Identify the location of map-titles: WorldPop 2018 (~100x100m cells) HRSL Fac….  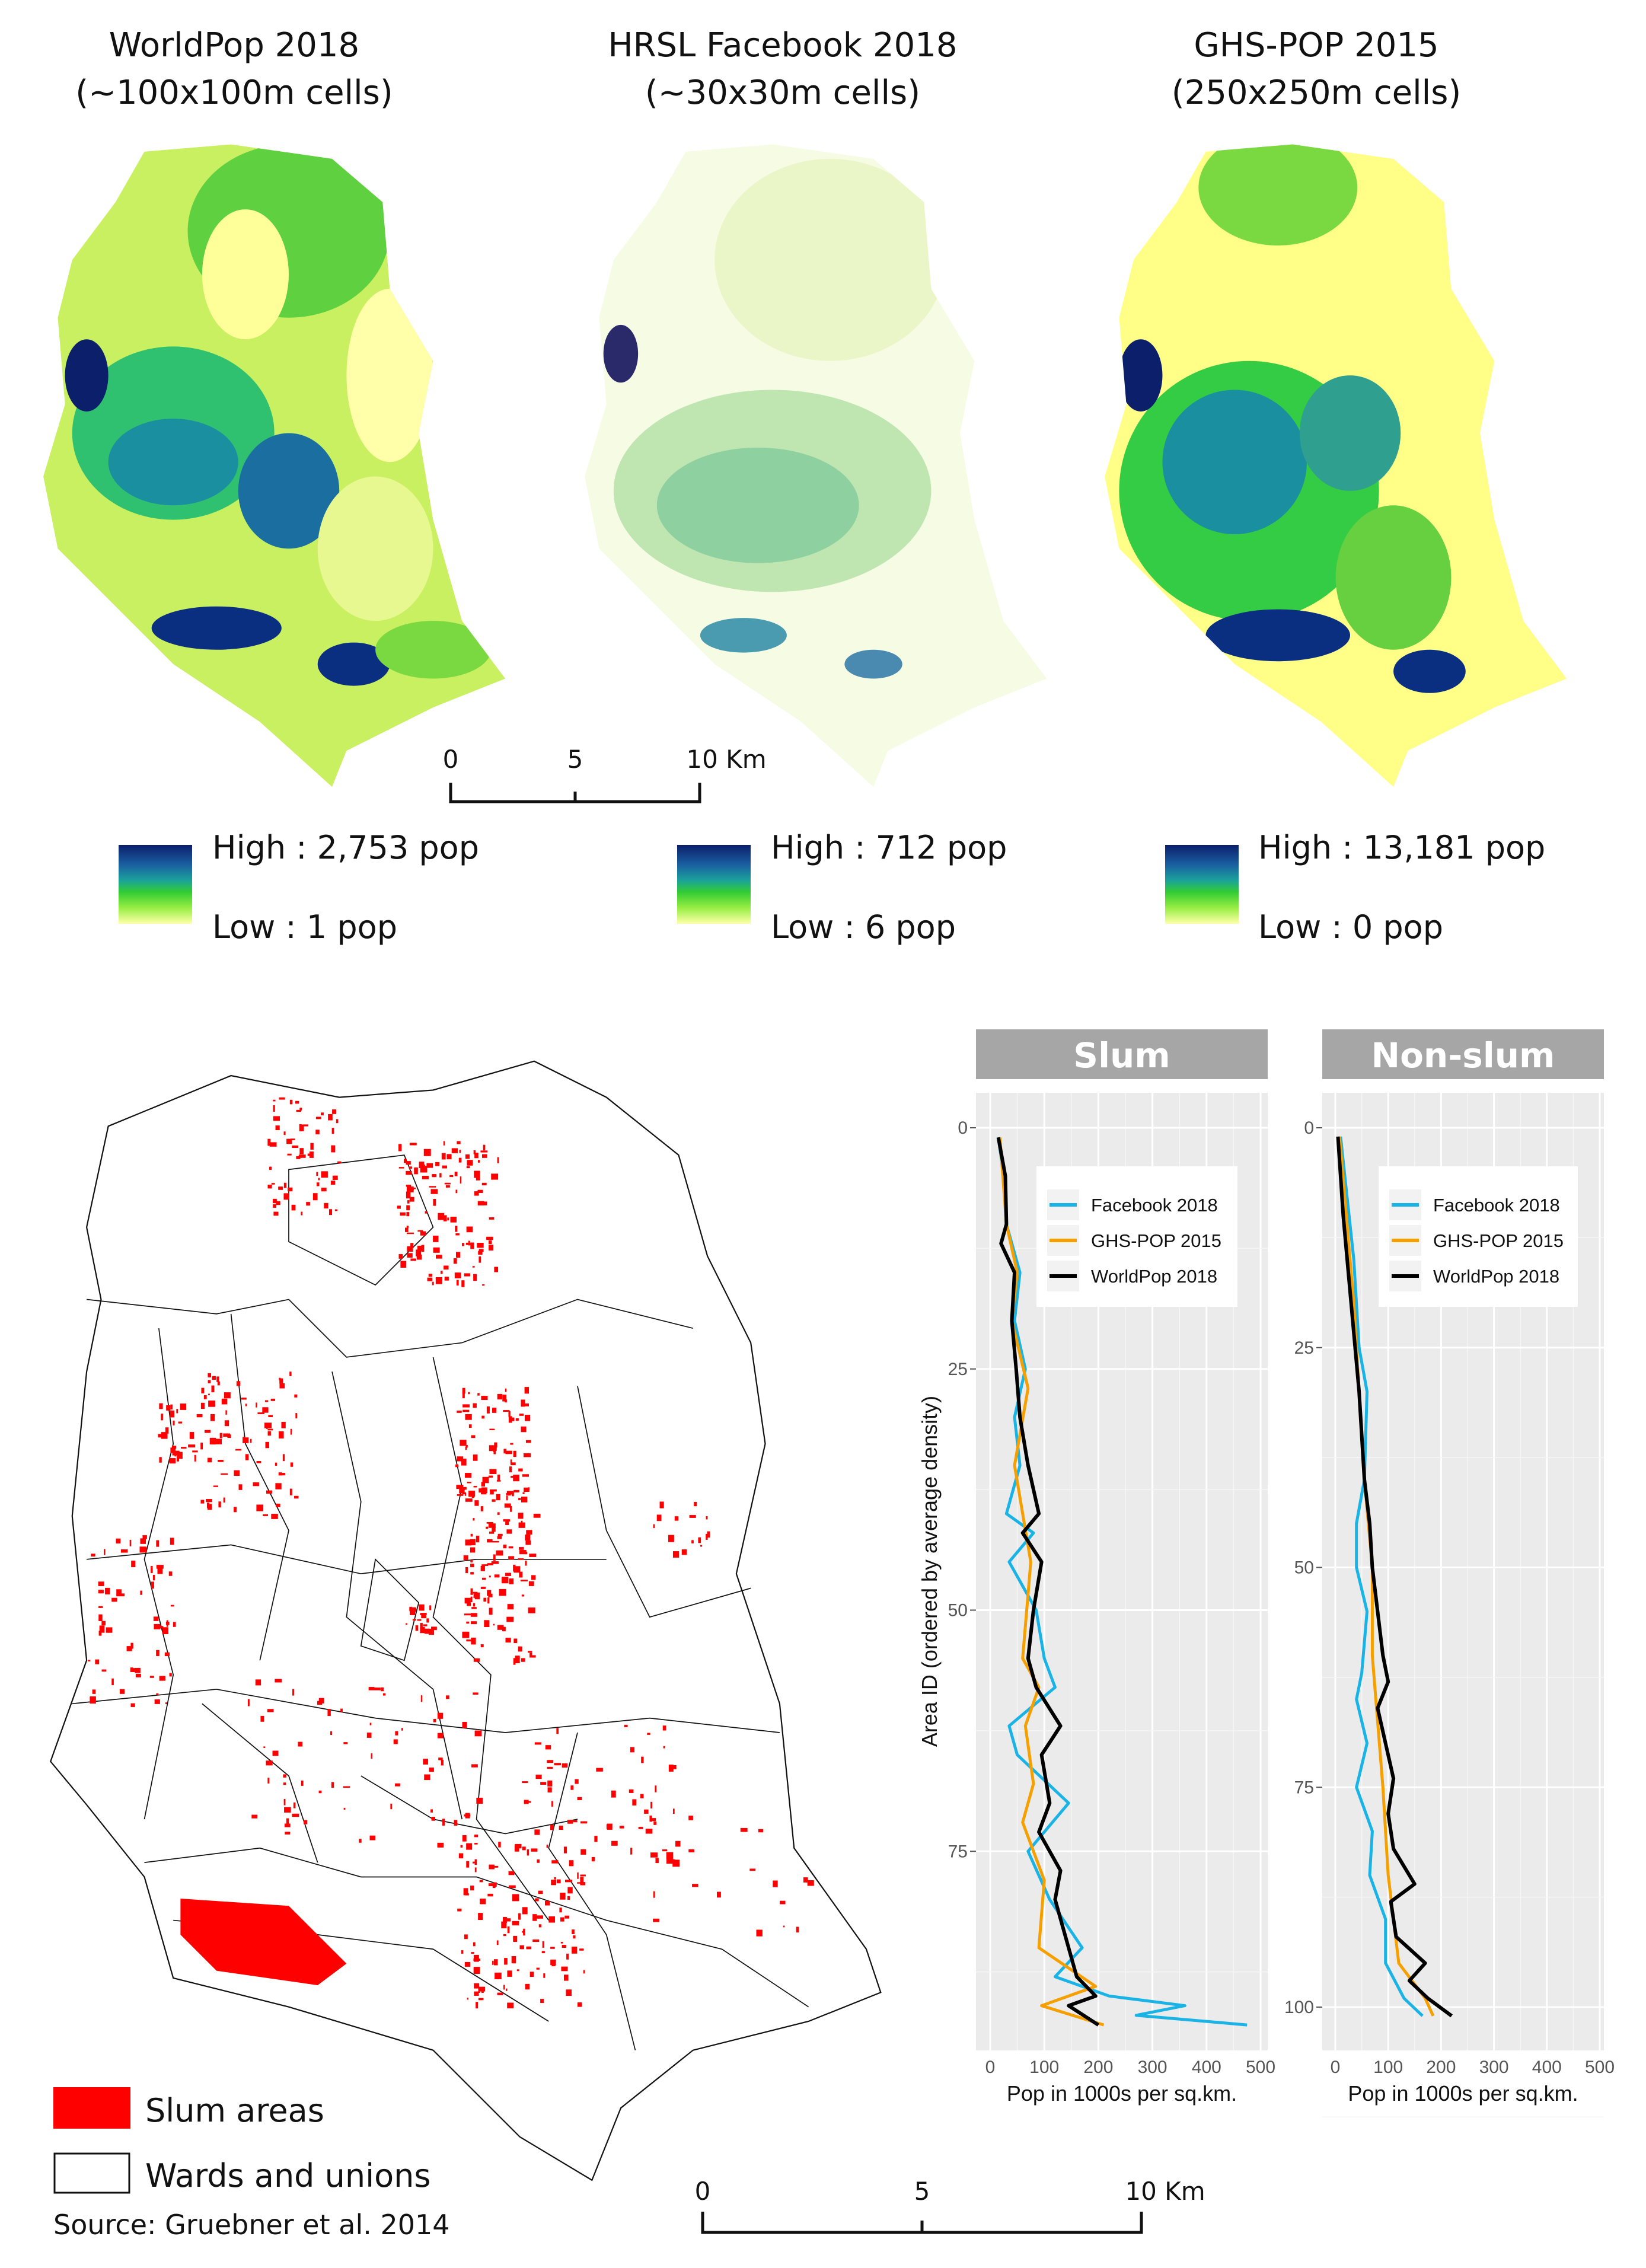
(768, 69).